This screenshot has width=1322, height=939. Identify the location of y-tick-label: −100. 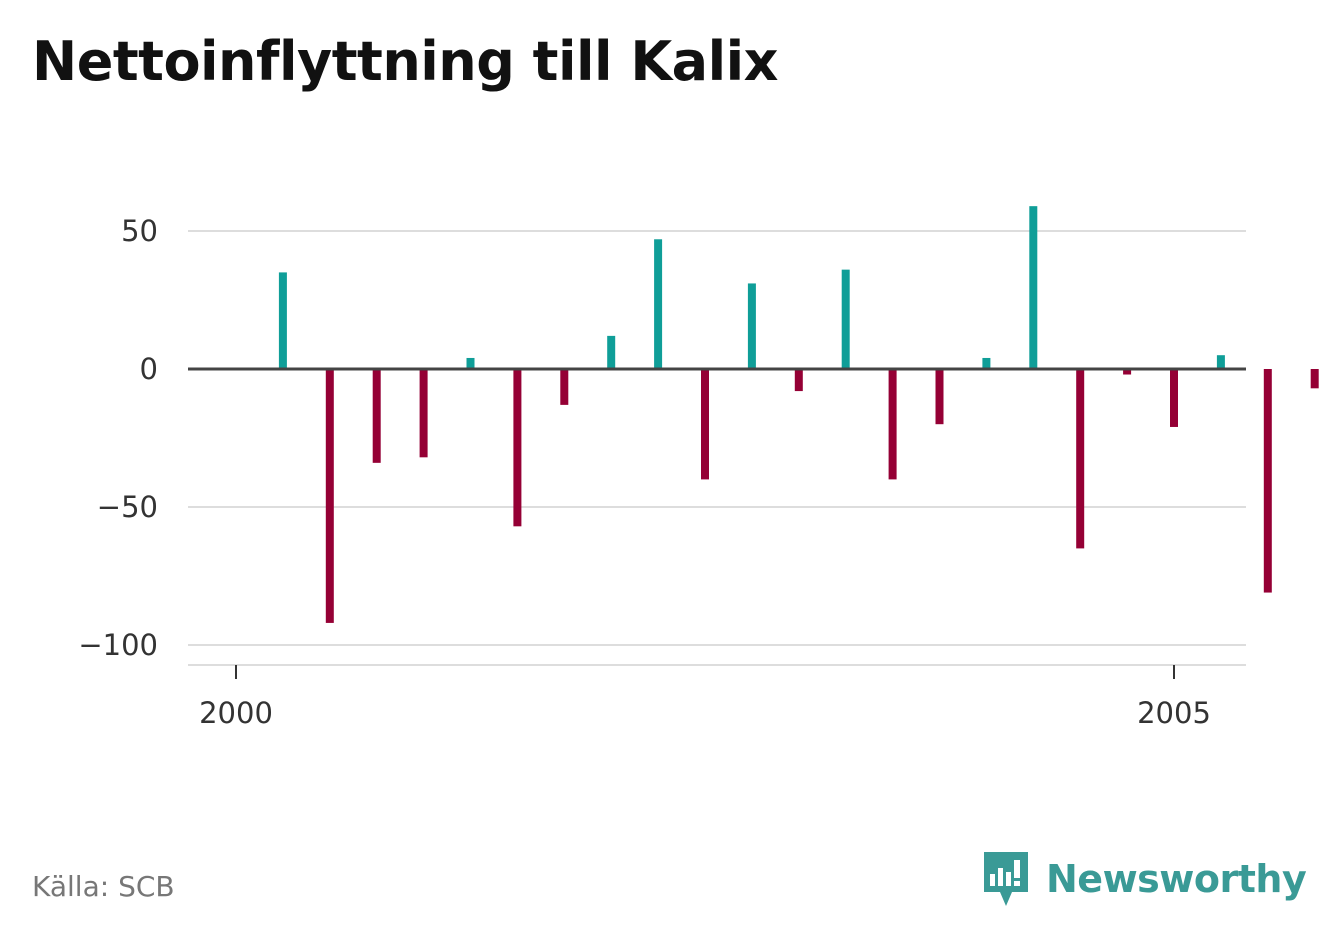
(118, 645).